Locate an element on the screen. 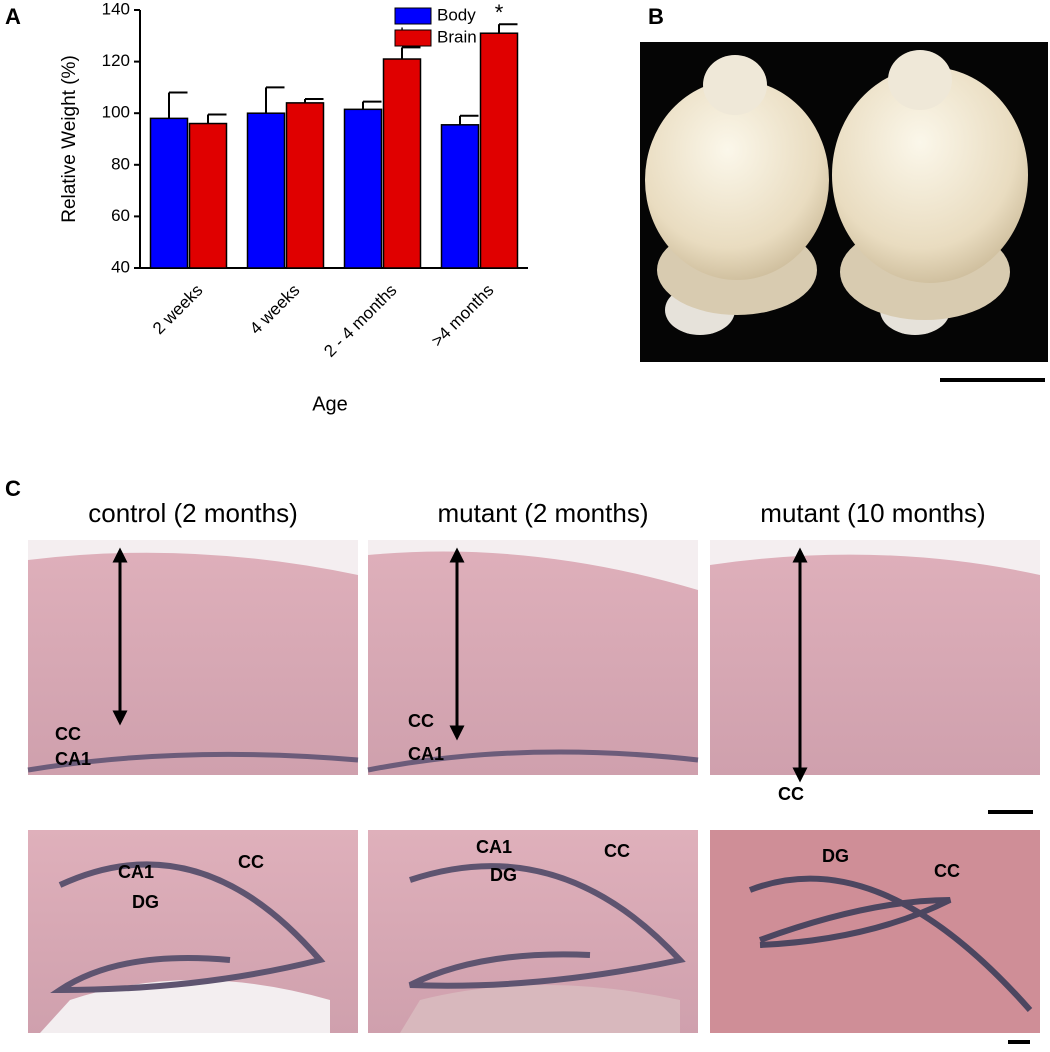 The image size is (1050, 1052). y-tick-label: 80 is located at coordinates (120, 163).